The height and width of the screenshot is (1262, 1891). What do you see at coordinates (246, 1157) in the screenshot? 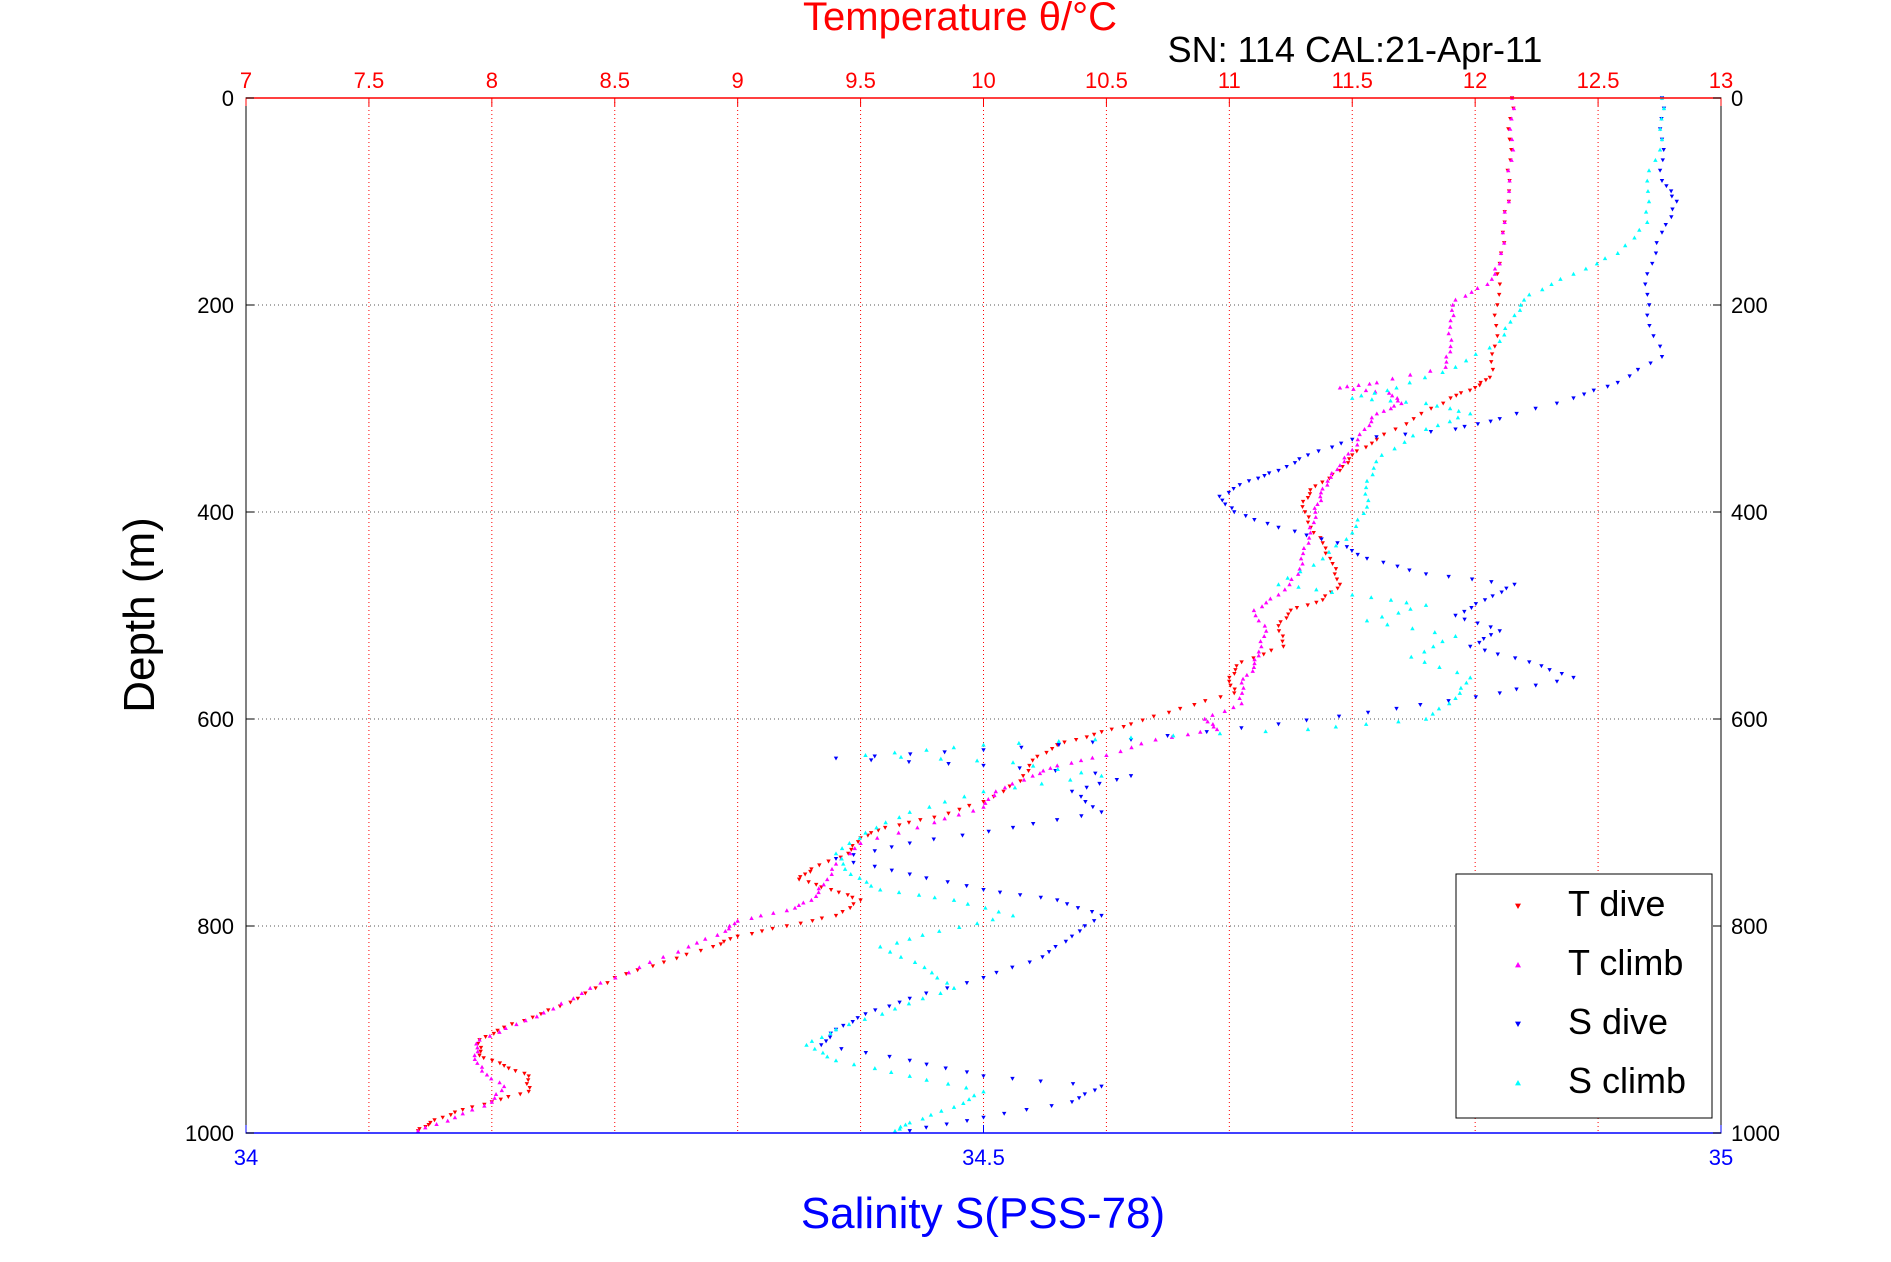
I see `salinity-tick-label: 34` at bounding box center [246, 1157].